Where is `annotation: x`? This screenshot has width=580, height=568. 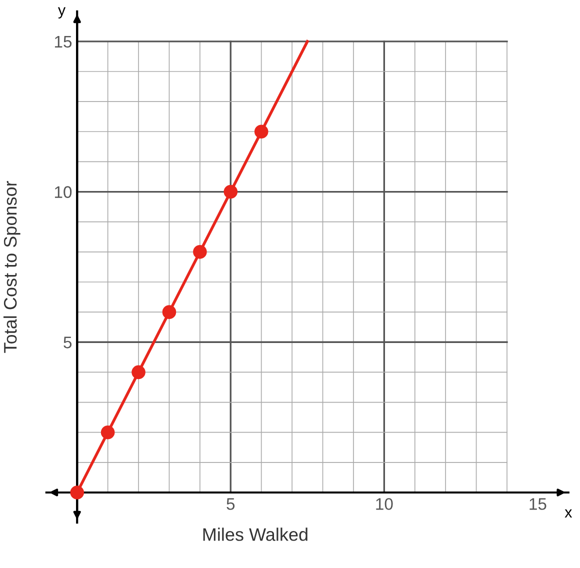 annotation: x is located at coordinates (568, 513).